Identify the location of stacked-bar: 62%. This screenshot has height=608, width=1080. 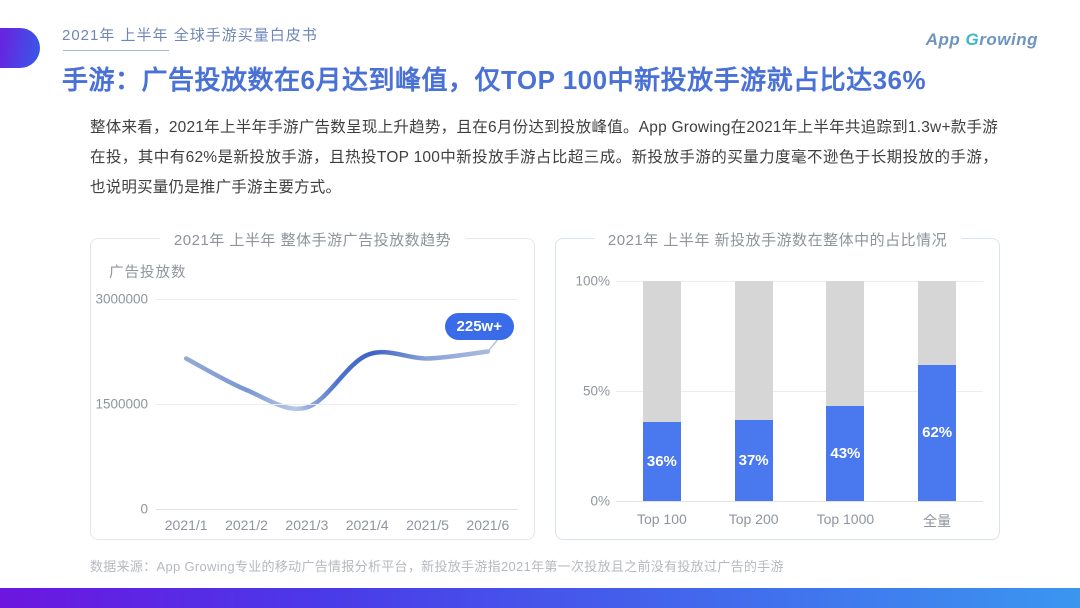
(937, 391).